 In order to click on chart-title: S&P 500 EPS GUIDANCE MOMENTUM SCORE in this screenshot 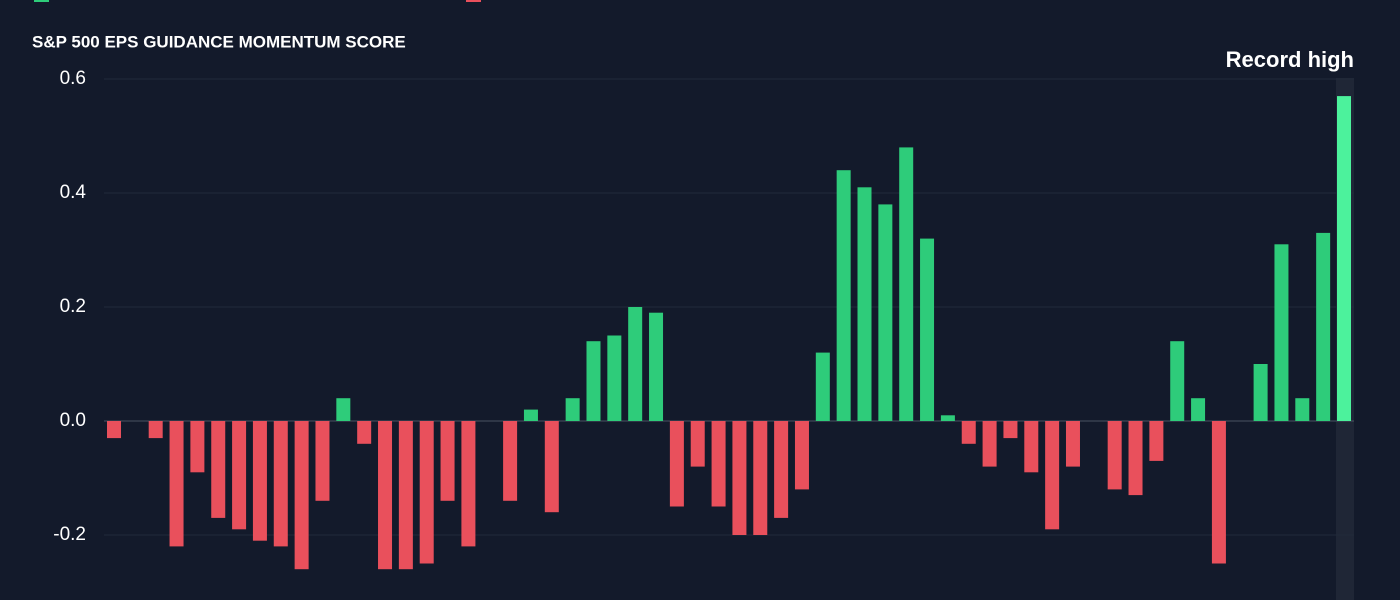, I will do `click(219, 41)`.